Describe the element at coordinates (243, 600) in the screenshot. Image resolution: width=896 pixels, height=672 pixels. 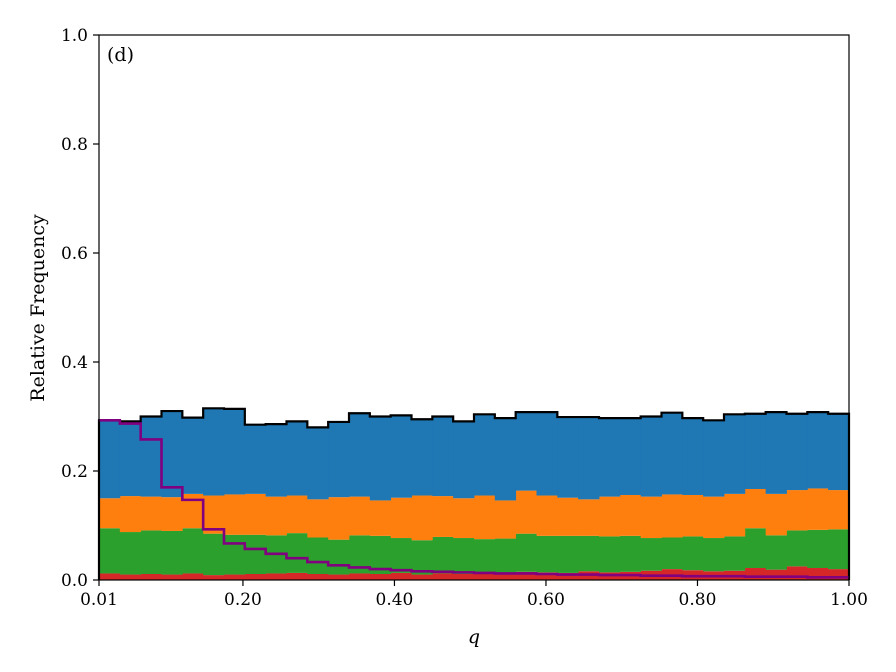
I see `x-tick-label: 0.20` at that location.